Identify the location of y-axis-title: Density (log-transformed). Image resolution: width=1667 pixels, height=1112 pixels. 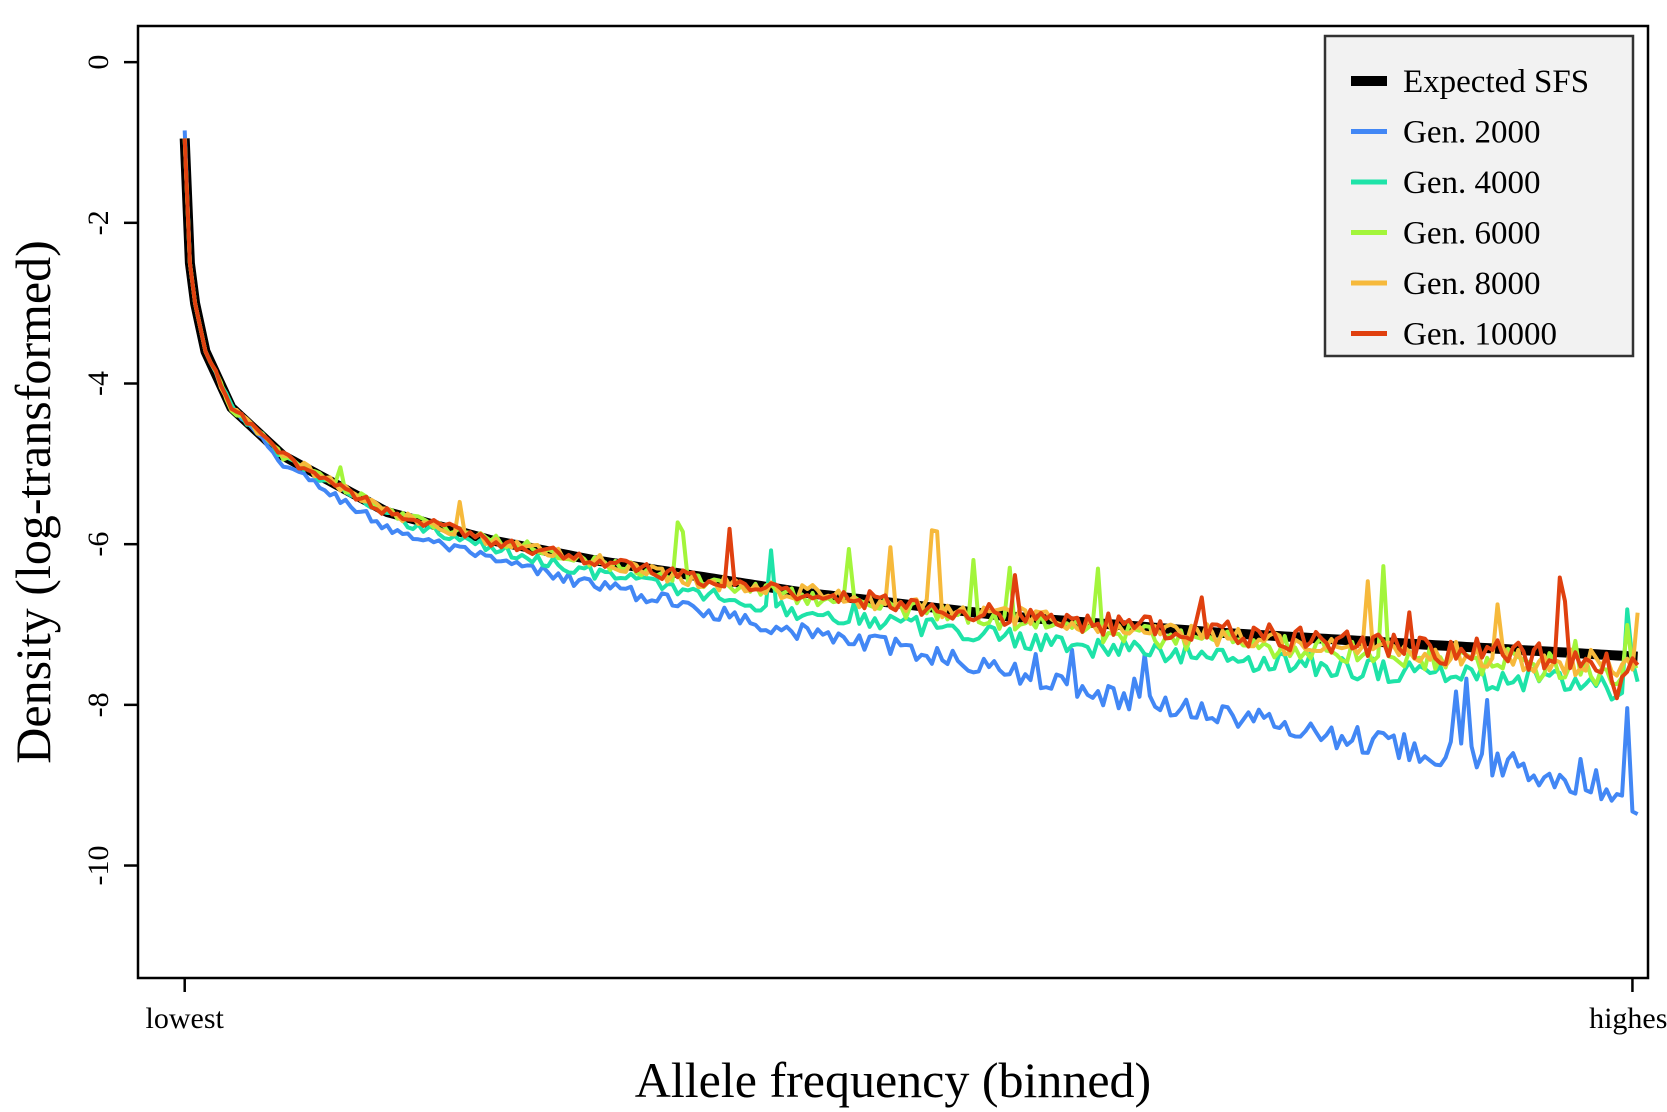
(33, 501).